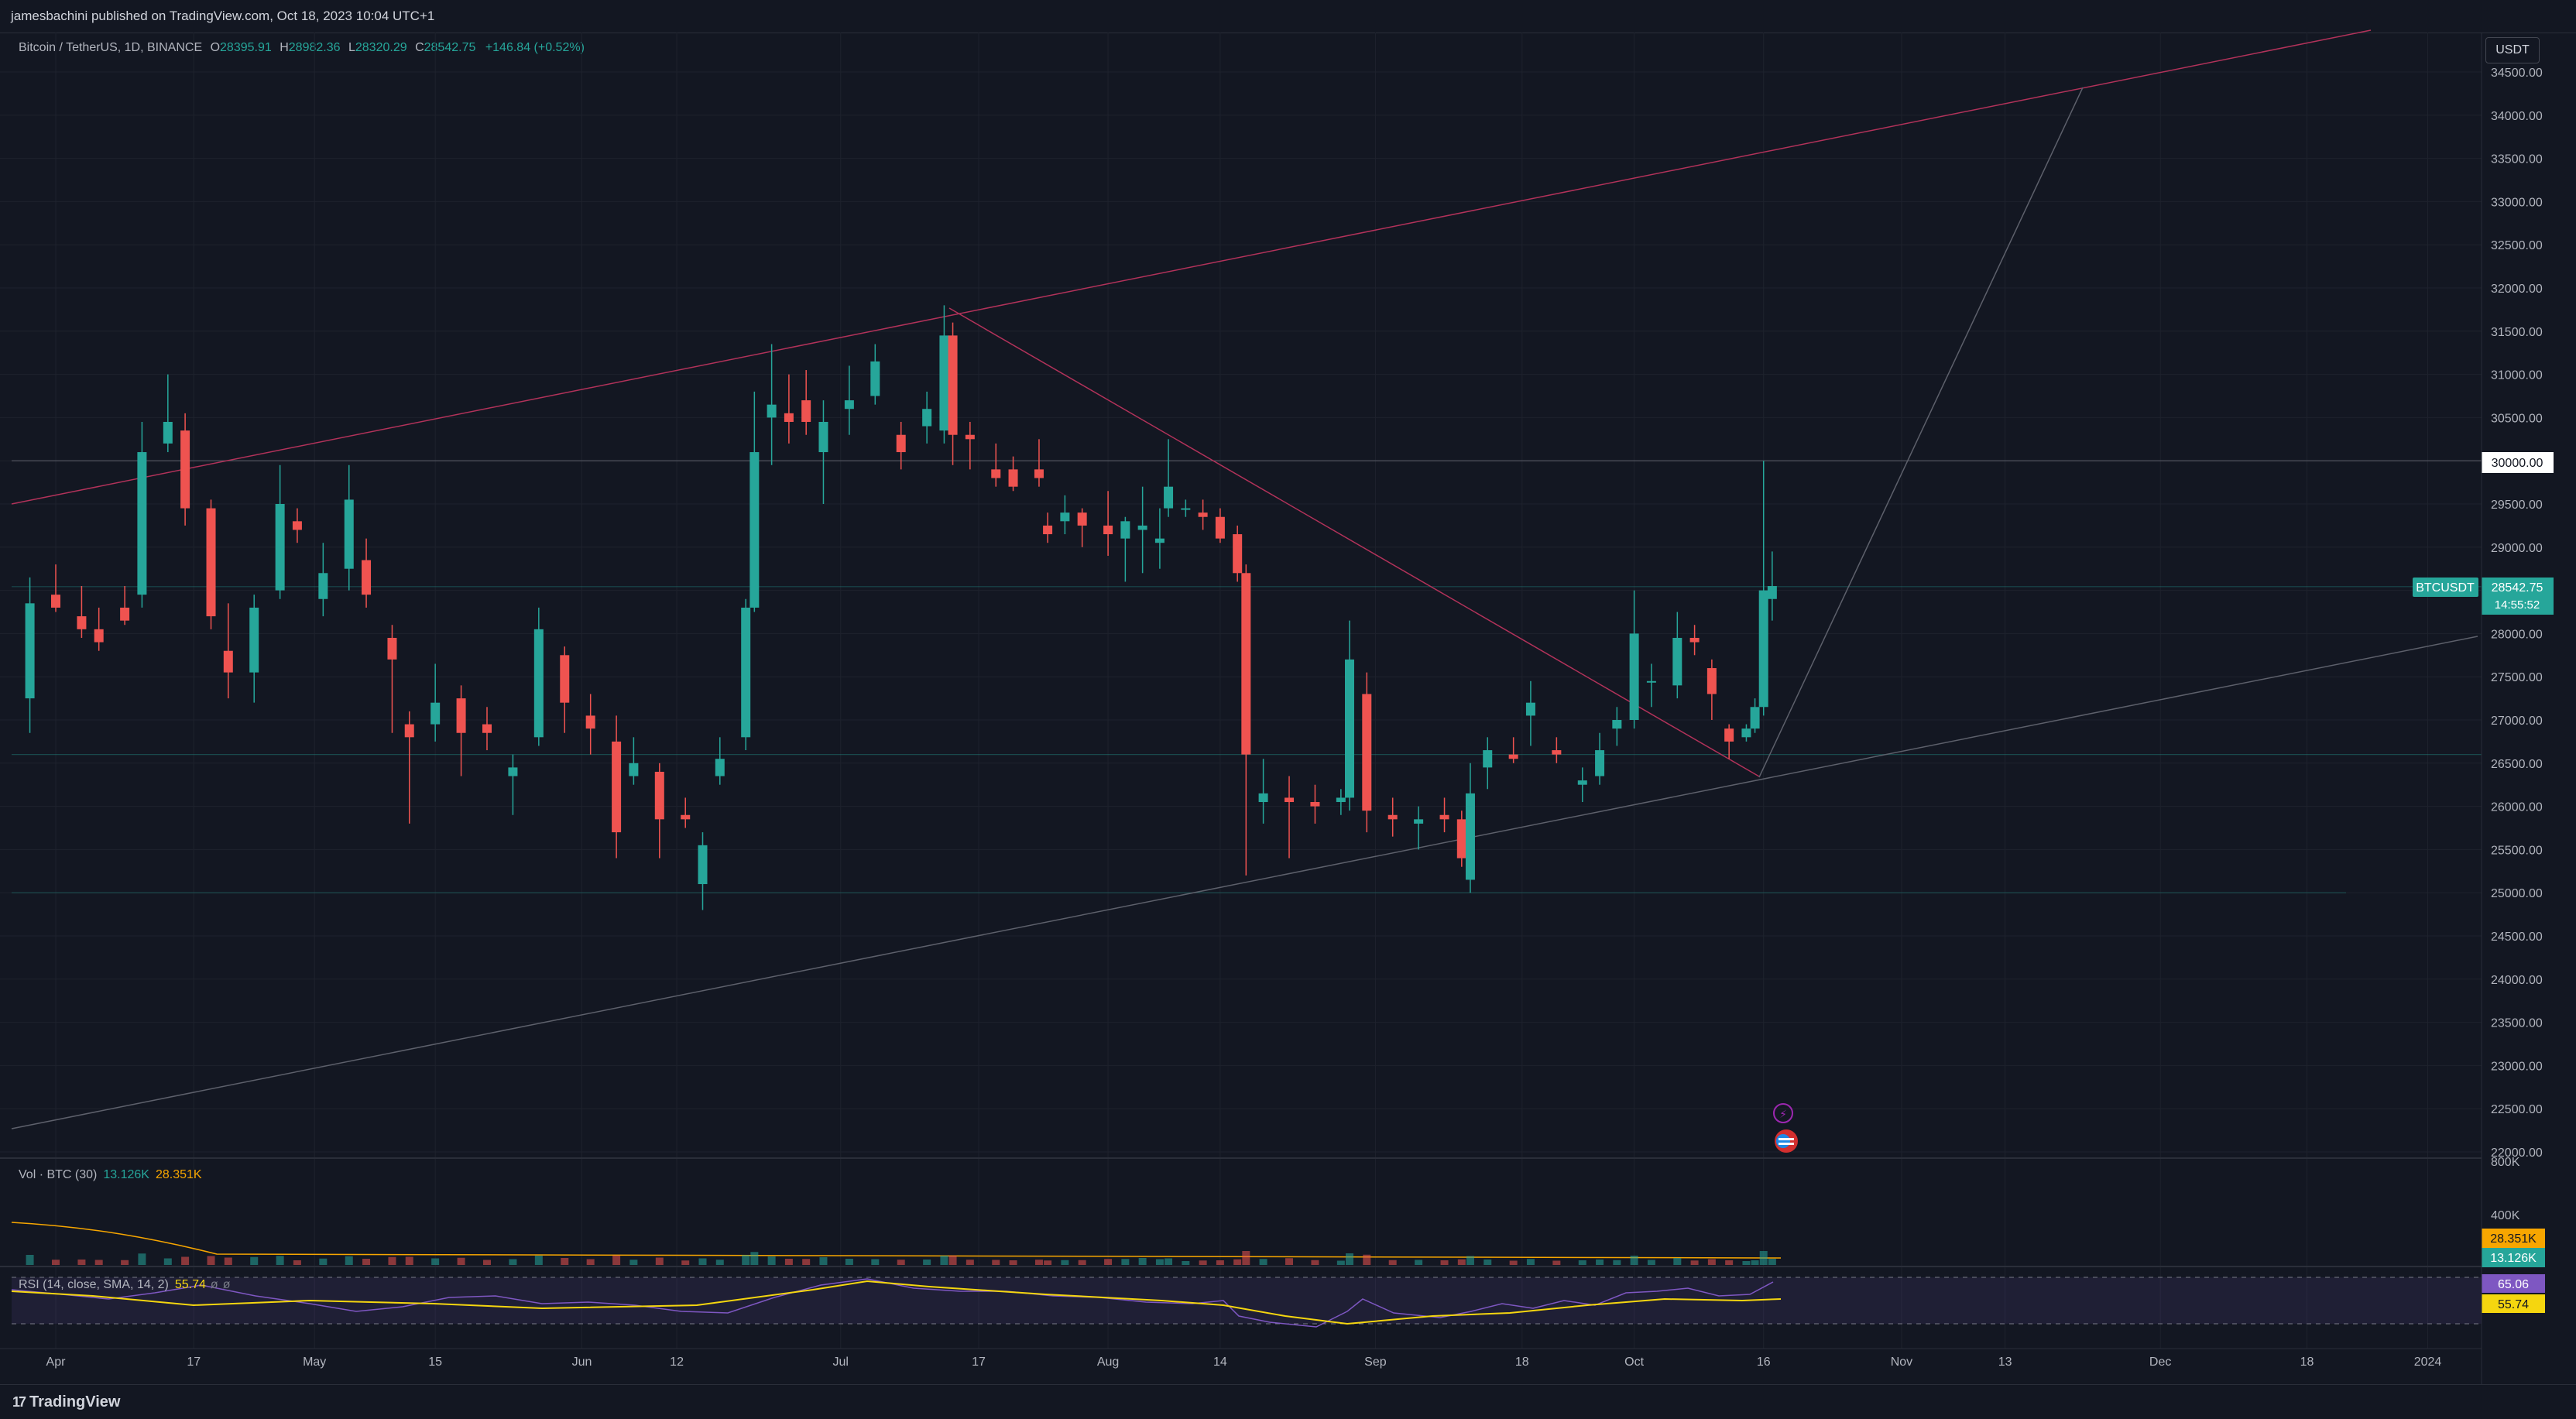 The height and width of the screenshot is (1419, 2576). I want to click on level-30000-badge, so click(2518, 462).